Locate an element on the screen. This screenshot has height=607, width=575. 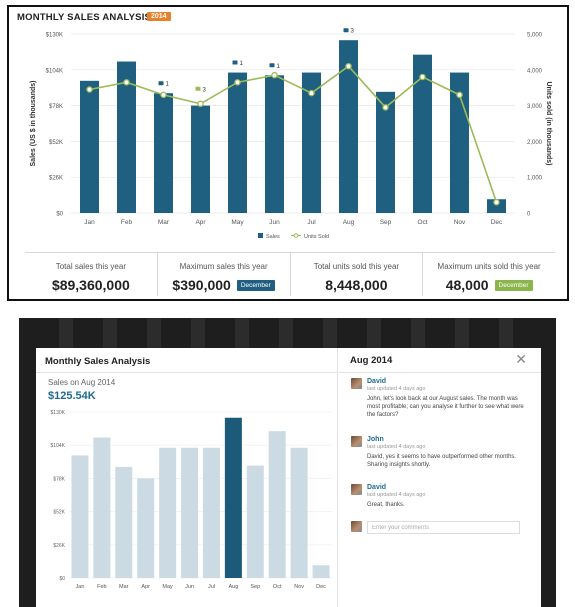
y2-tick-label: 2,000 is located at coordinates (535, 143).